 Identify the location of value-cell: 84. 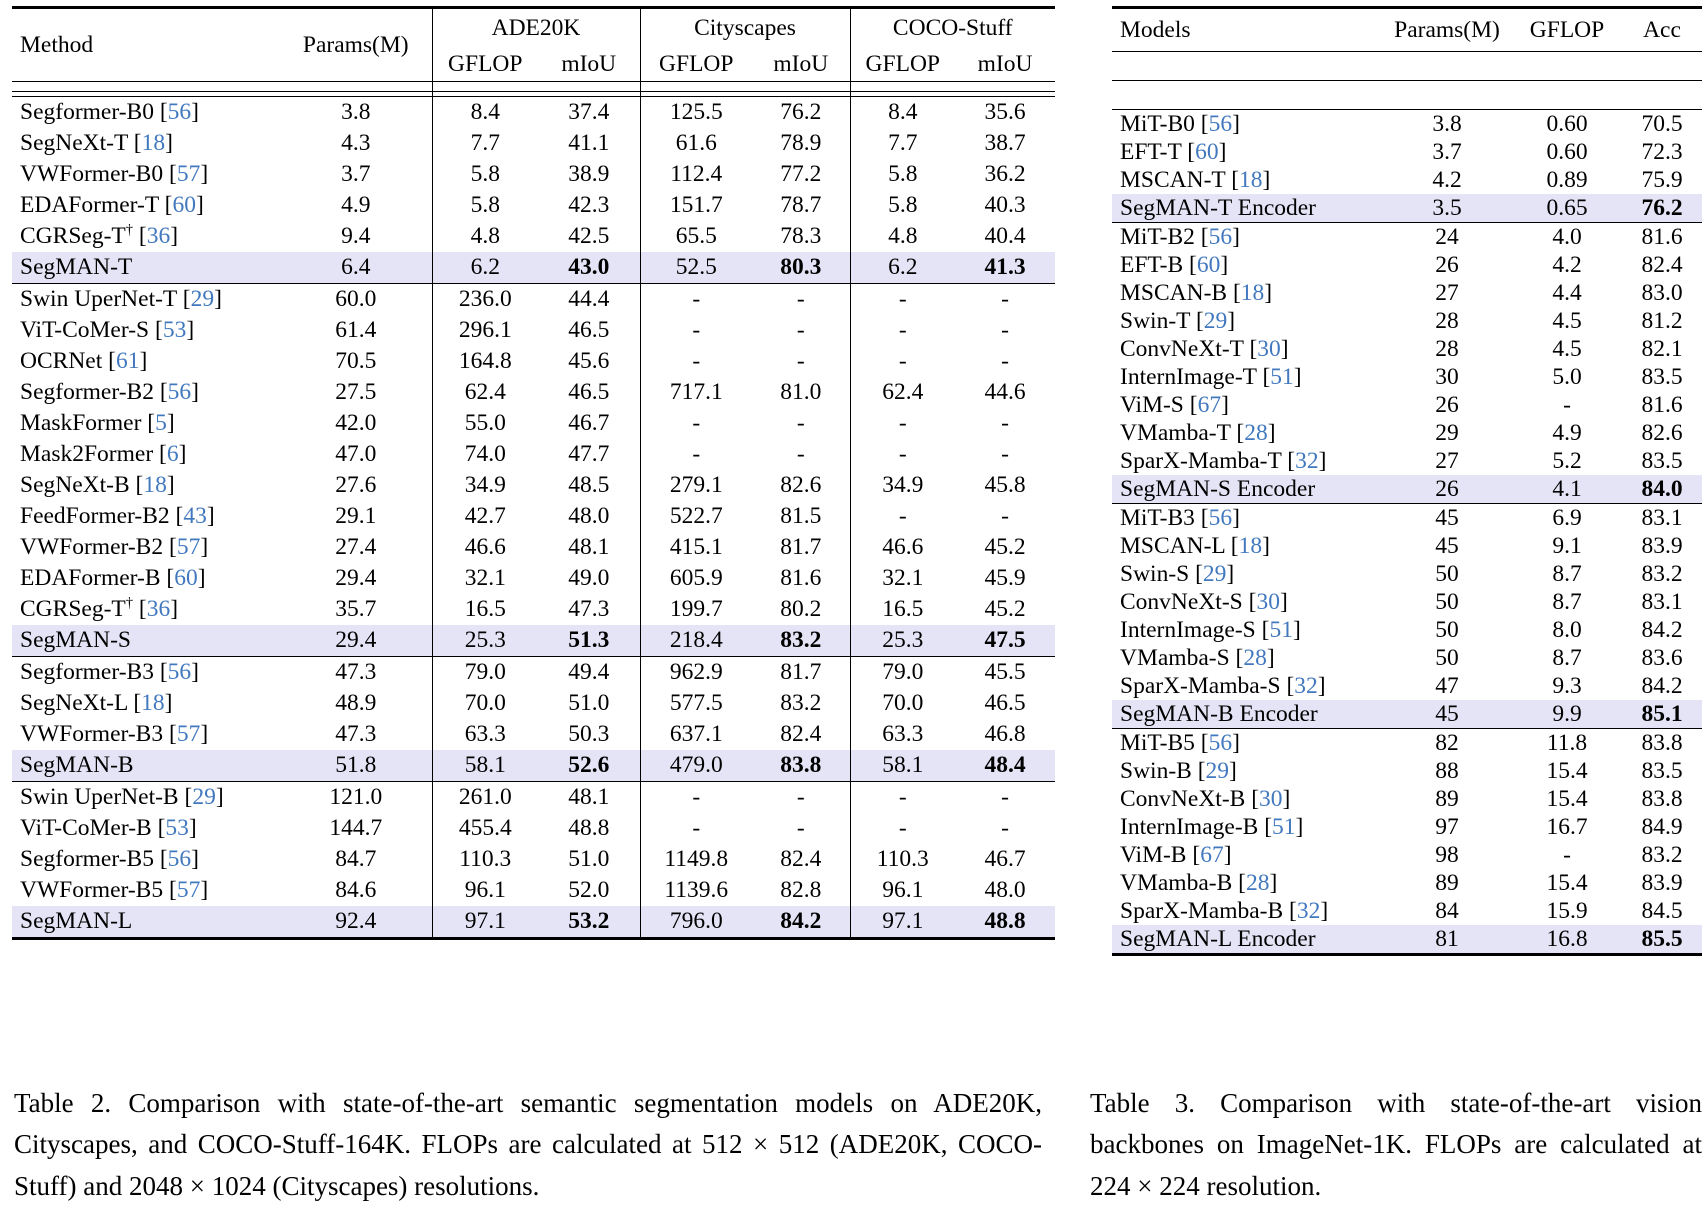
(1447, 910).